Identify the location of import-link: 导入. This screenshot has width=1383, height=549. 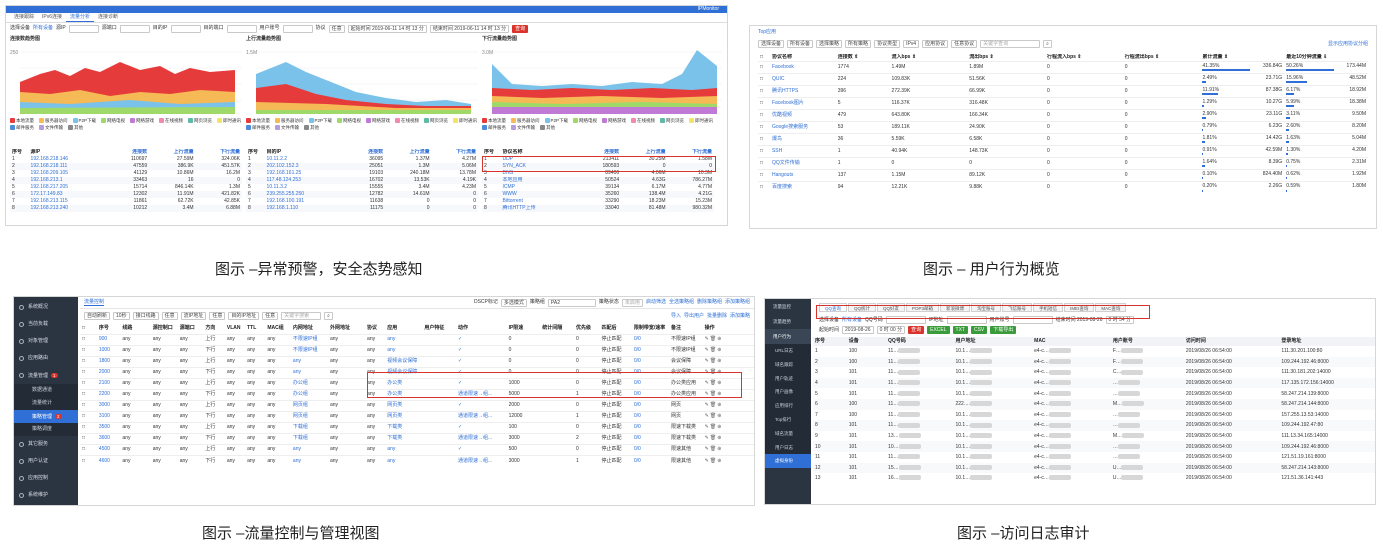
(675, 315).